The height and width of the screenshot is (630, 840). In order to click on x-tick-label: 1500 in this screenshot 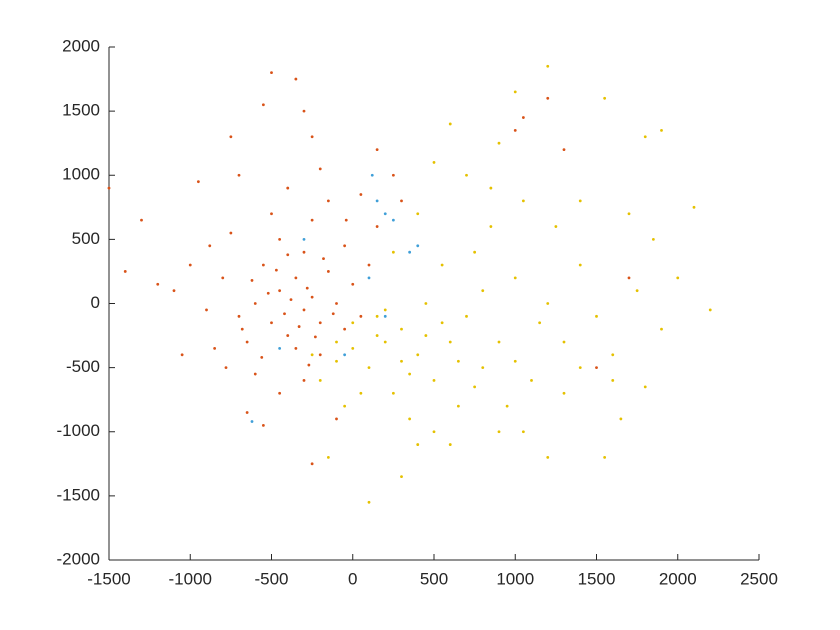, I will do `click(597, 578)`.